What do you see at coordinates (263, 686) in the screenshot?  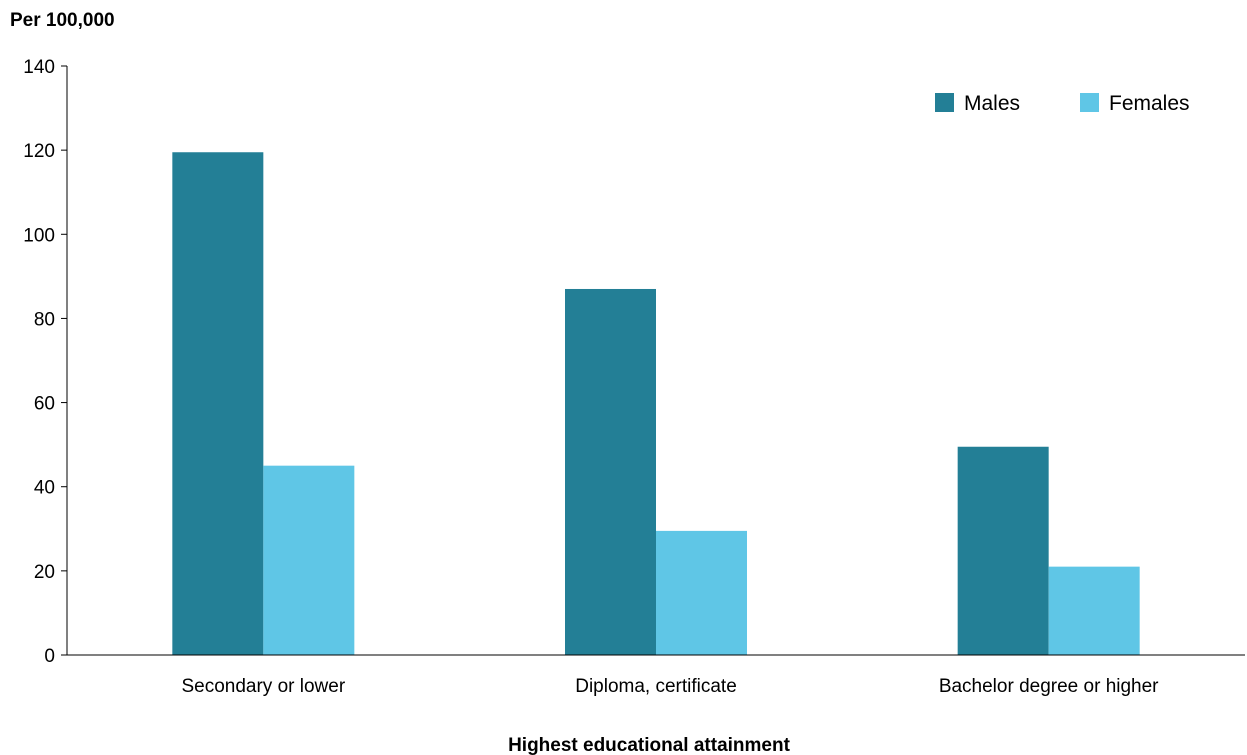 I see `x-tick-label: Secondary or lower` at bounding box center [263, 686].